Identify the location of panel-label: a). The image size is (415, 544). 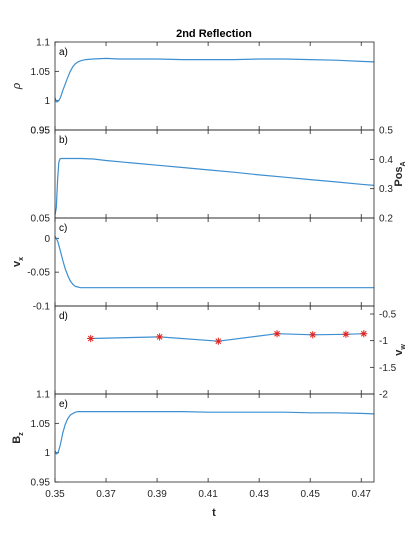
(63, 52).